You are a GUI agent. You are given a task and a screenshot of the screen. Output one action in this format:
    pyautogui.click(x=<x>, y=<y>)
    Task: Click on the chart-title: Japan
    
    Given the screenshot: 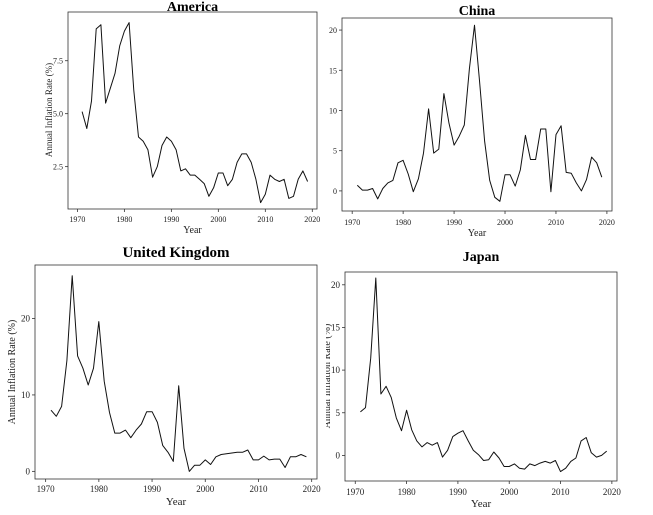 What is the action you would take?
    pyautogui.click(x=481, y=257)
    